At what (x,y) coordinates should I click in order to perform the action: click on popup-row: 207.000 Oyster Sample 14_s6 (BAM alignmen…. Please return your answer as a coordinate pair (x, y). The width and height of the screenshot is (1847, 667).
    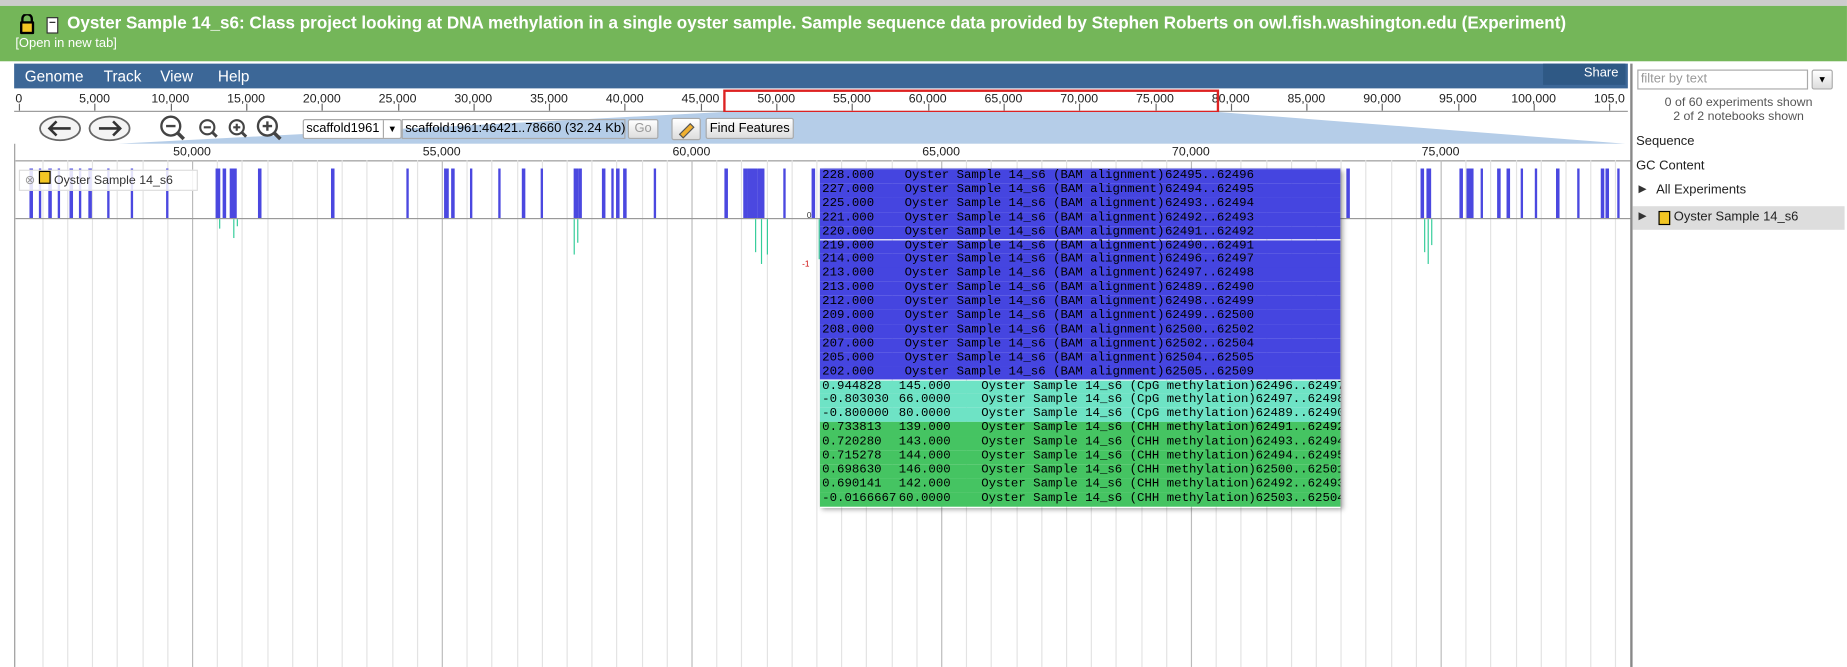
    Looking at the image, I should click on (1080, 344).